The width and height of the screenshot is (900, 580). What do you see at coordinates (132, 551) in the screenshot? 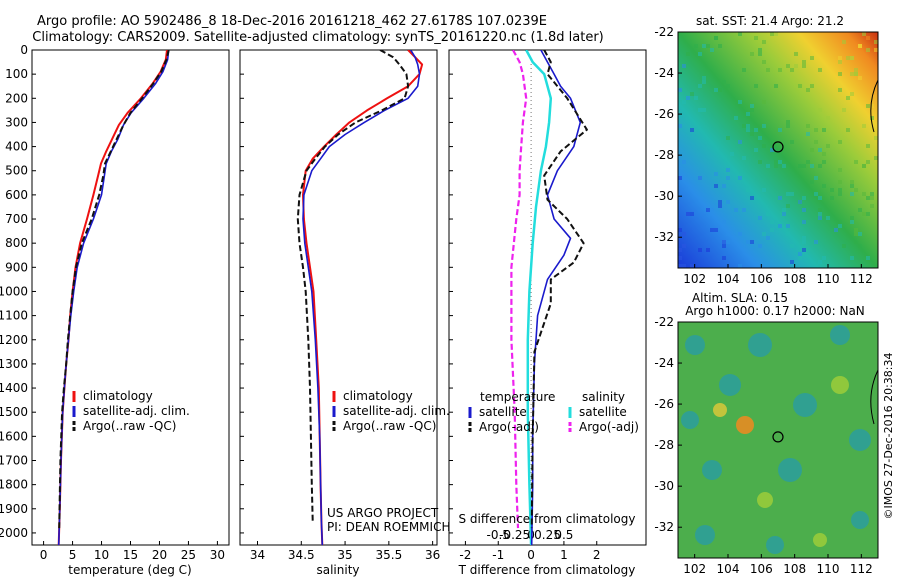
I see `temperature-x-axis: 0 5 10 15 20 25 30` at bounding box center [132, 551].